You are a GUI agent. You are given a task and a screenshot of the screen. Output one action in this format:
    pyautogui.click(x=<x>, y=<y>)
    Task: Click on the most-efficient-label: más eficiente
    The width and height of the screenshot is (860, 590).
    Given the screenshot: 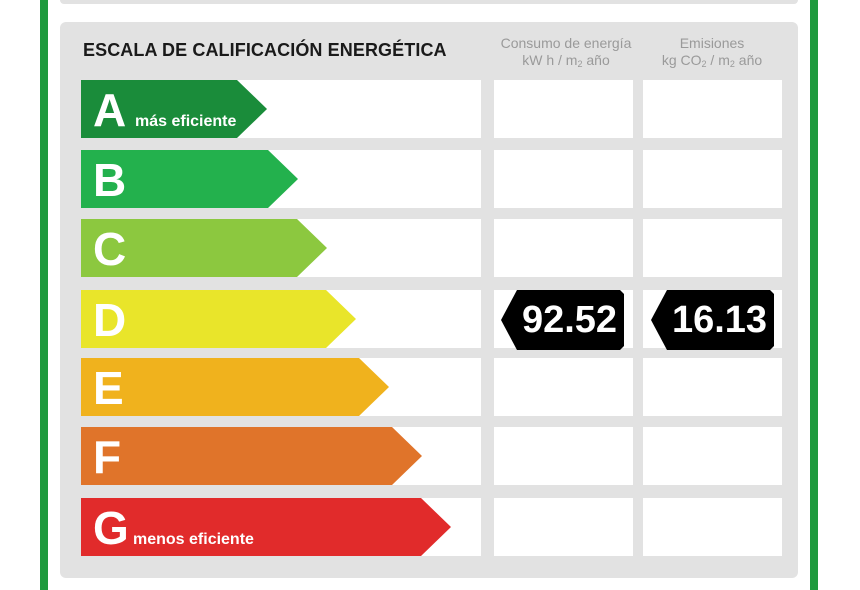 What is the action you would take?
    pyautogui.click(x=186, y=121)
    